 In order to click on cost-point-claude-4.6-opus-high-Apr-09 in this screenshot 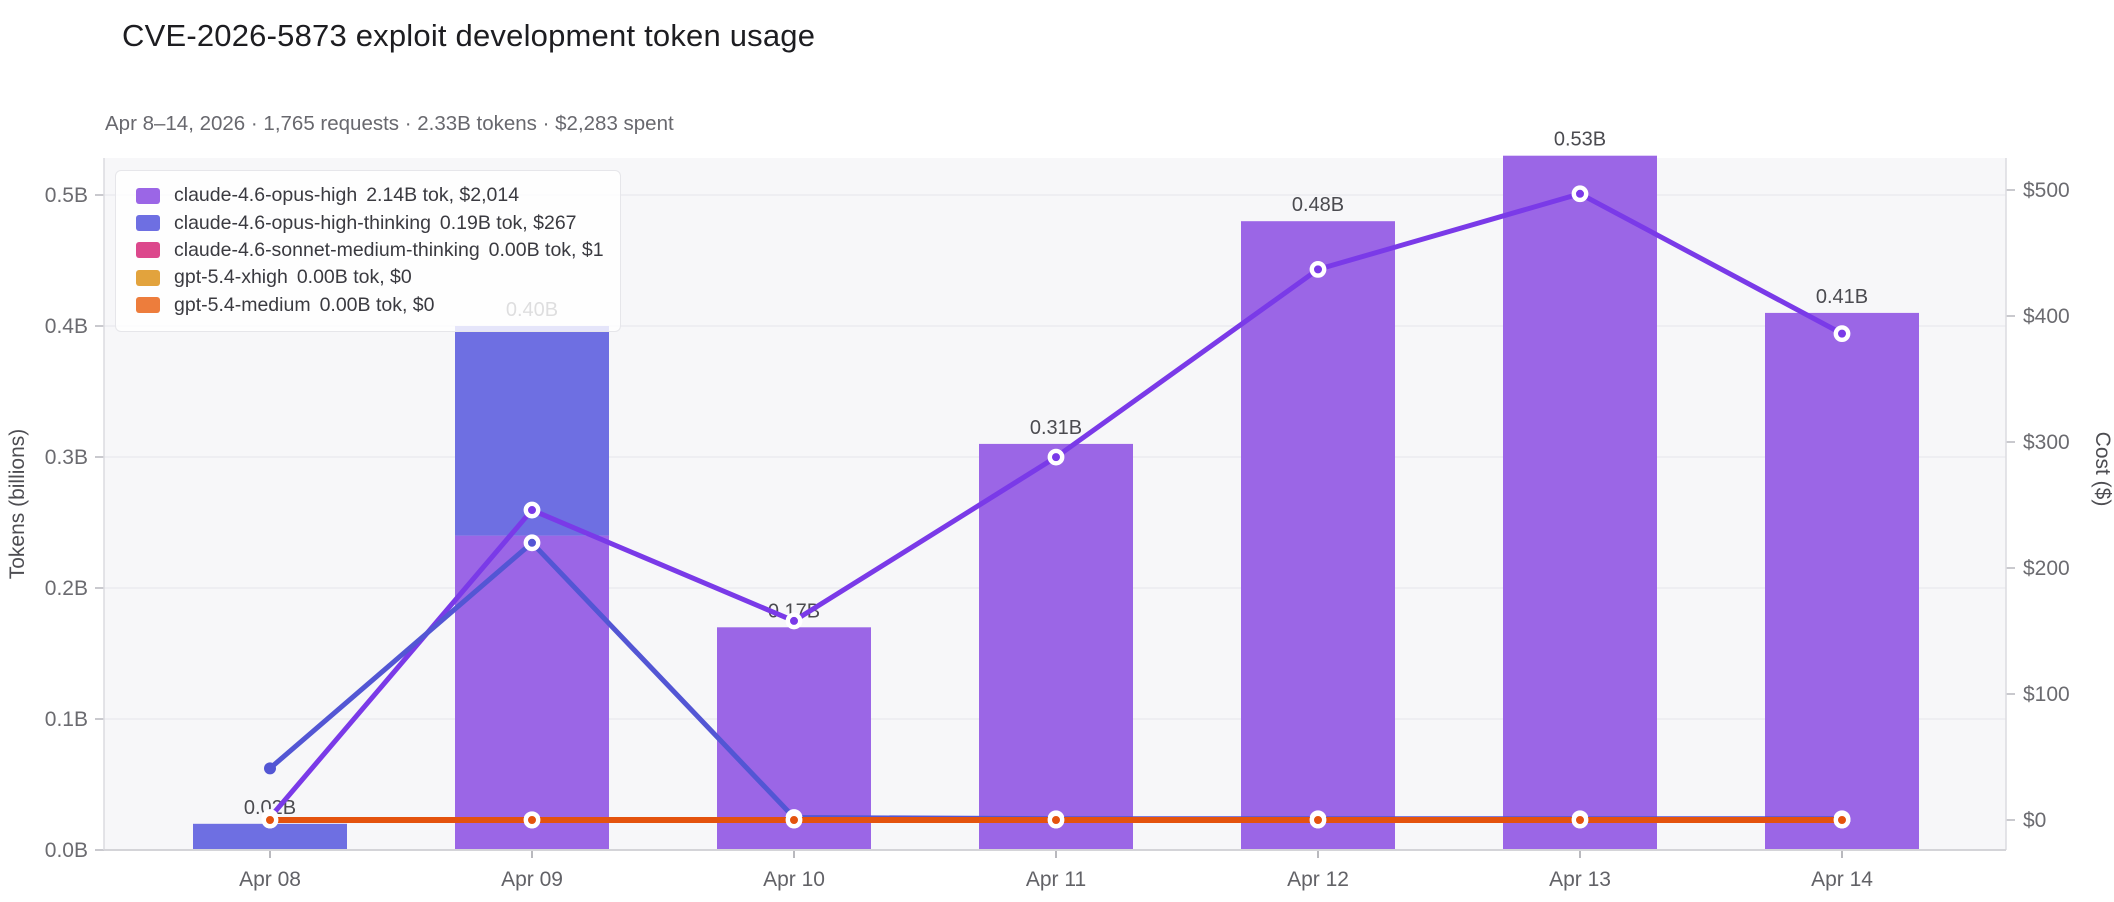, I will do `click(532, 510)`.